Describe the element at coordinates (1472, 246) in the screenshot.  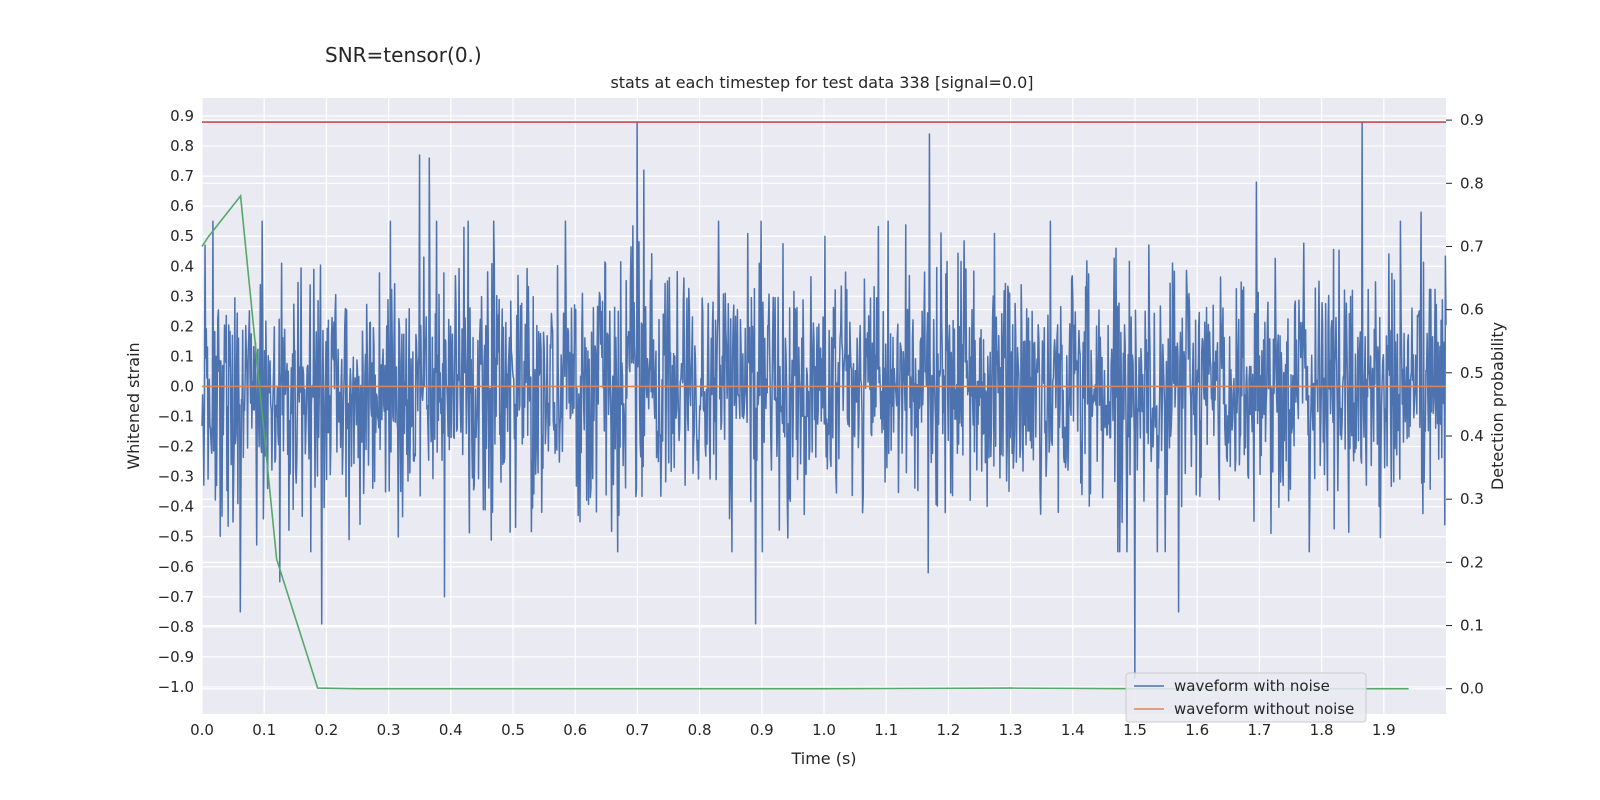
I see `y-right-tick-label: 0.7` at that location.